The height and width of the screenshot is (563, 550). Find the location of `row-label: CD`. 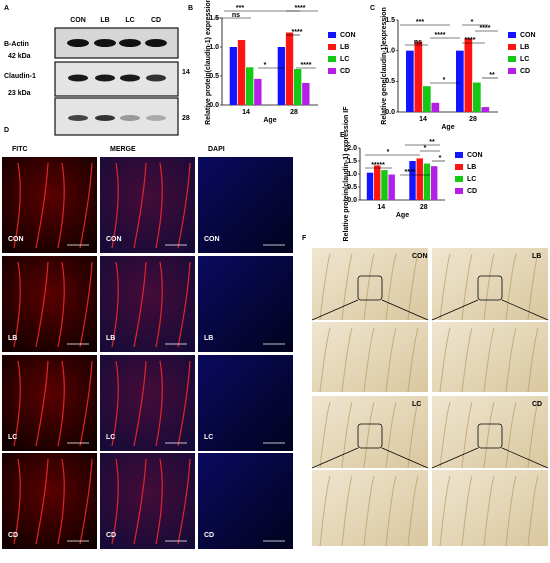

row-label: CD is located at coordinates (13, 535).